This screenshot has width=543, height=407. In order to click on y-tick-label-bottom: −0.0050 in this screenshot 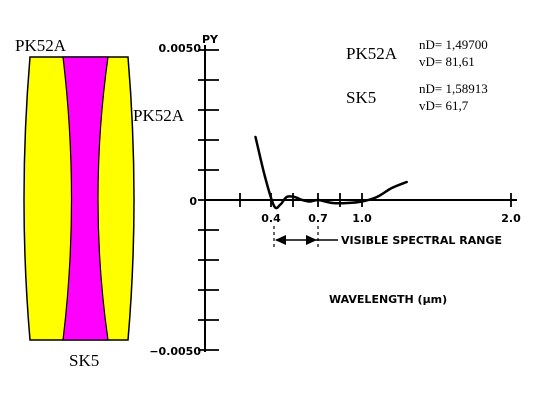, I will do `click(175, 351)`.